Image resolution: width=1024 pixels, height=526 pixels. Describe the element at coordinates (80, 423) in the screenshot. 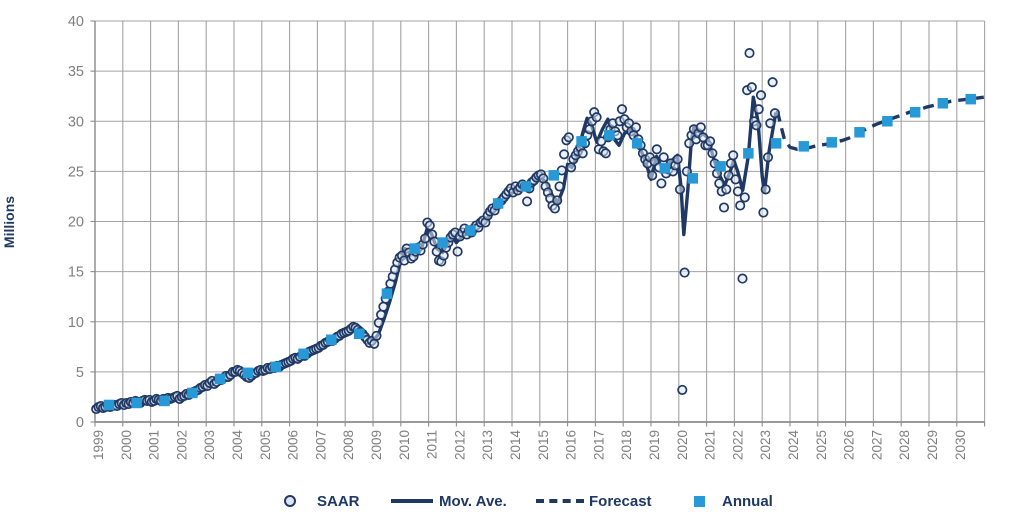

I see `y-tick-label: 0` at that location.